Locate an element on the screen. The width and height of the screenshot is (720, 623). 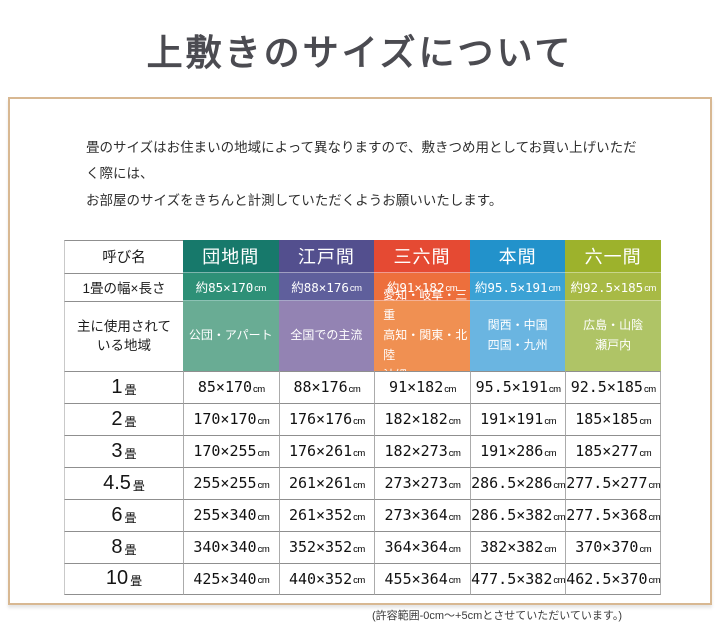
region-line: 公団・アパート is located at coordinates (230, 335).